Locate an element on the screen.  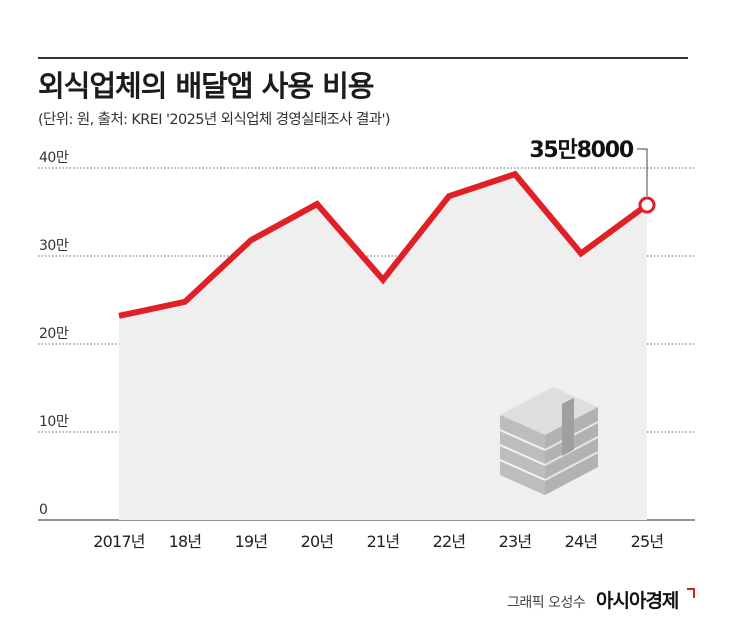
x-tick-label: 25년 is located at coordinates (647, 541).